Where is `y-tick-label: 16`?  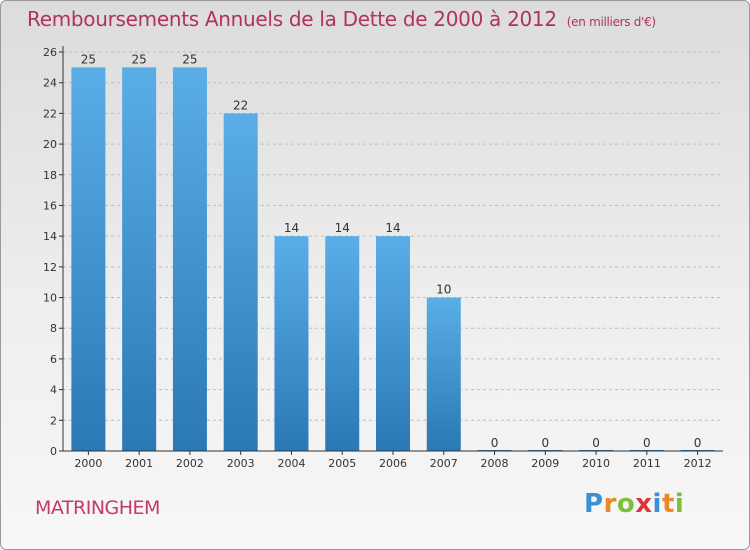 y-tick-label: 16 is located at coordinates (50, 205).